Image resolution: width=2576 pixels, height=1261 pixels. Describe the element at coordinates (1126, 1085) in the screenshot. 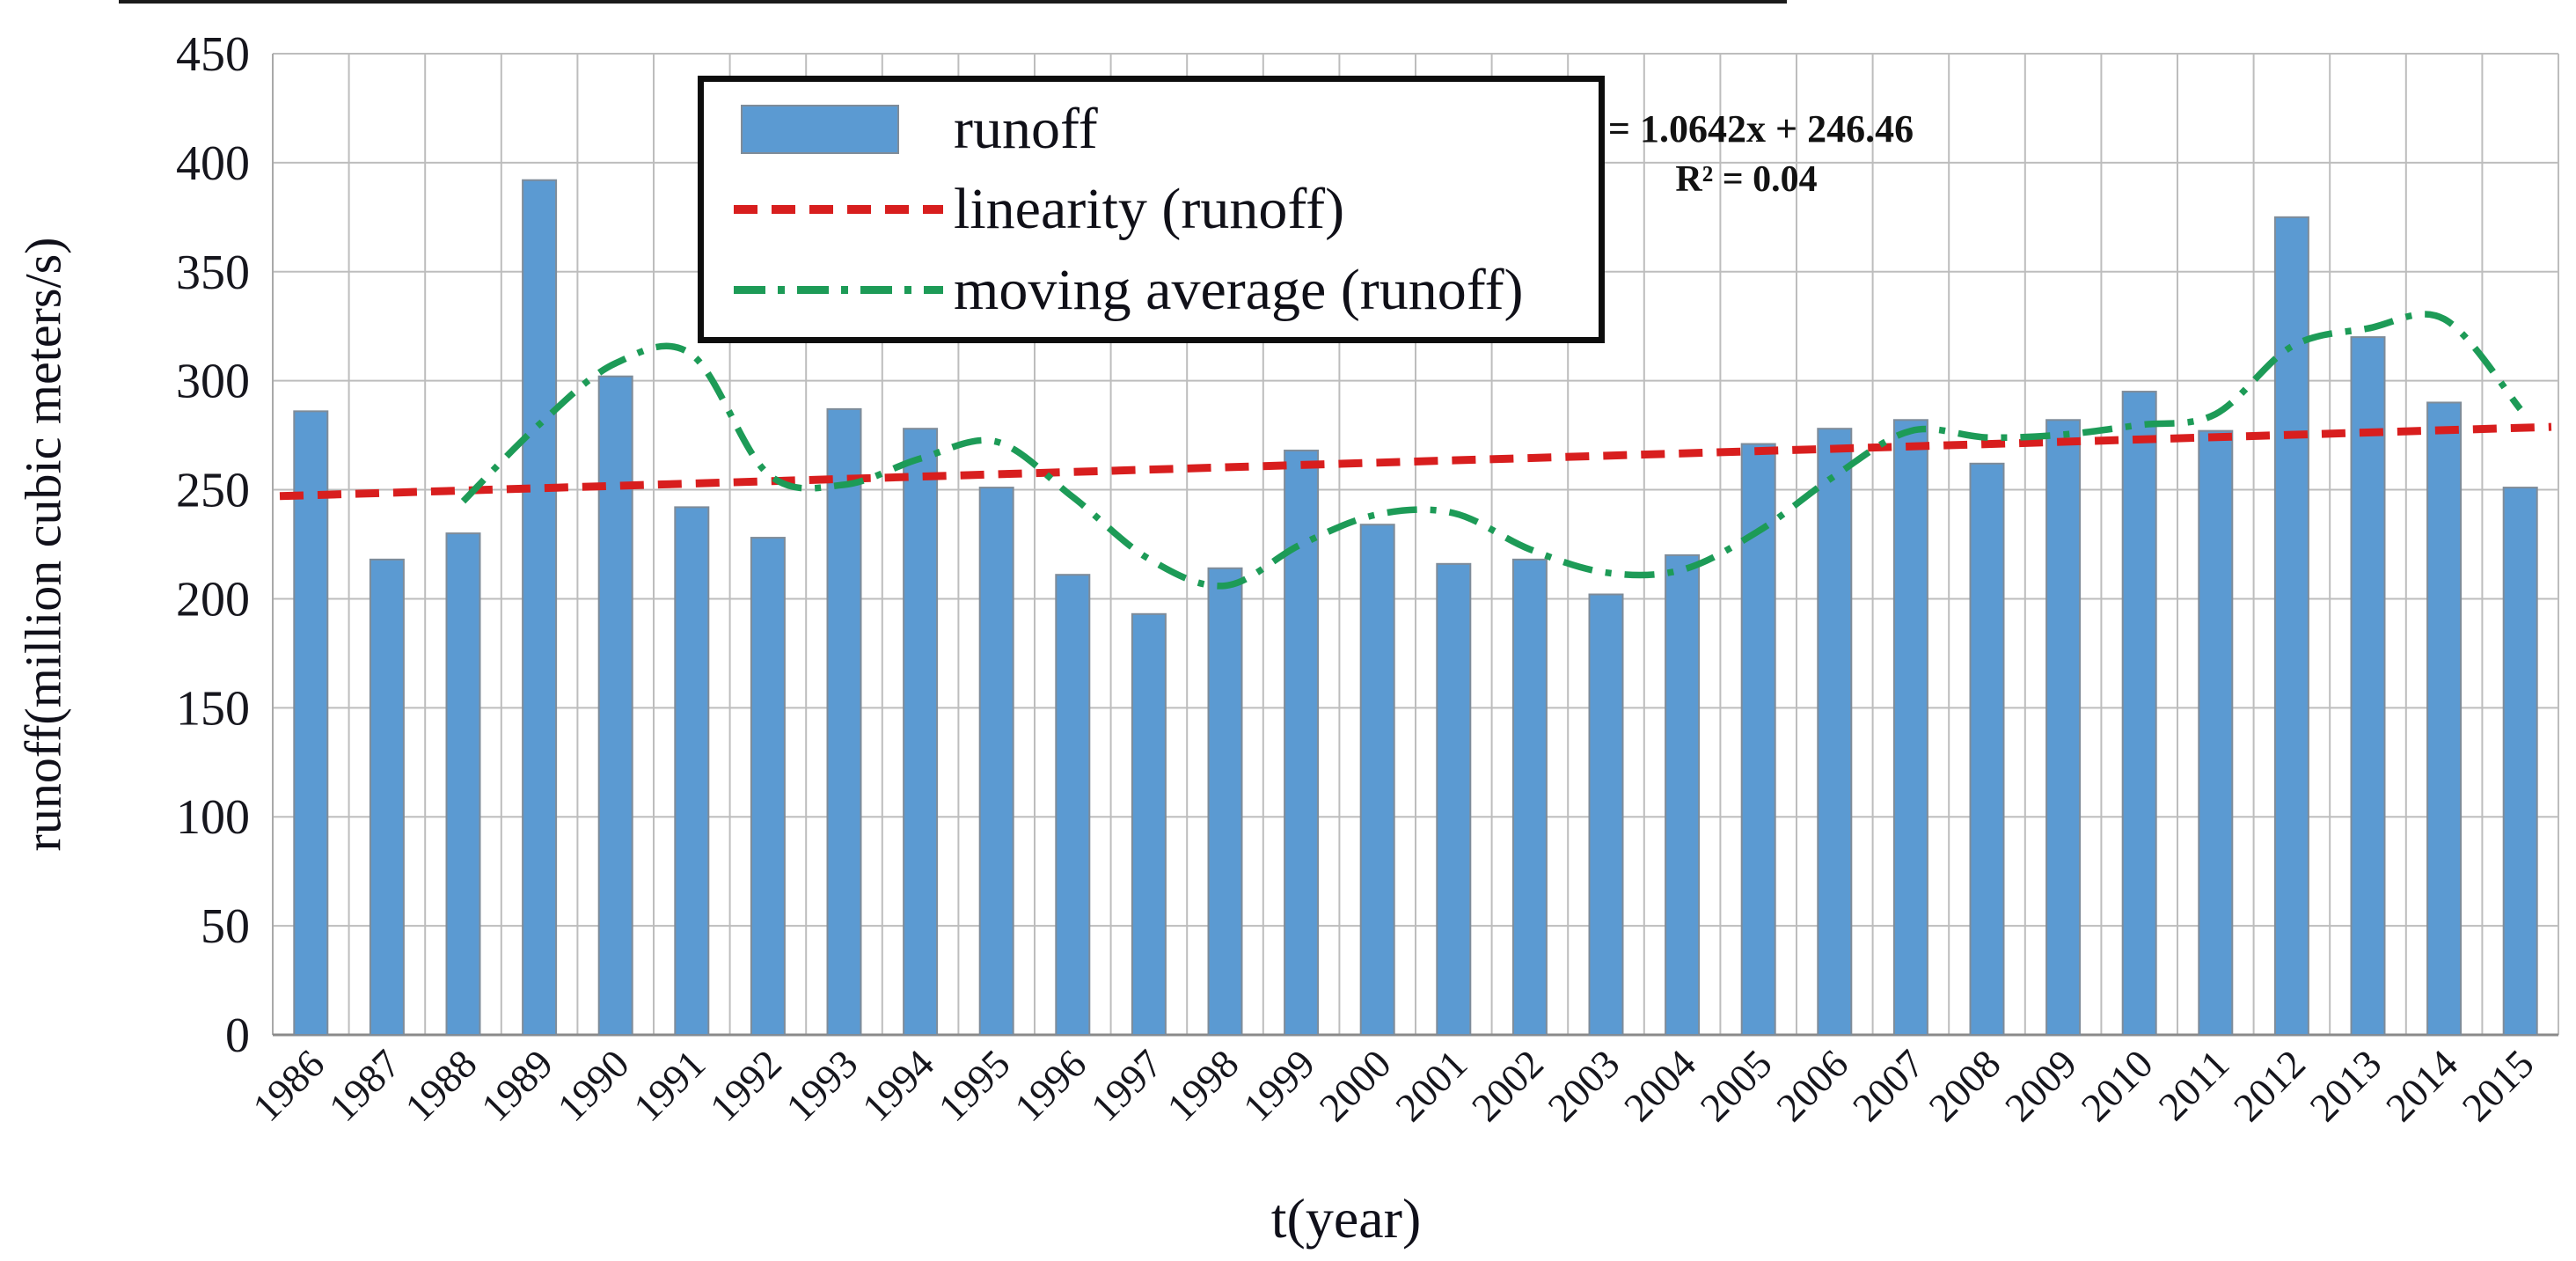

I see `x-tick-label-1997: 1997` at that location.